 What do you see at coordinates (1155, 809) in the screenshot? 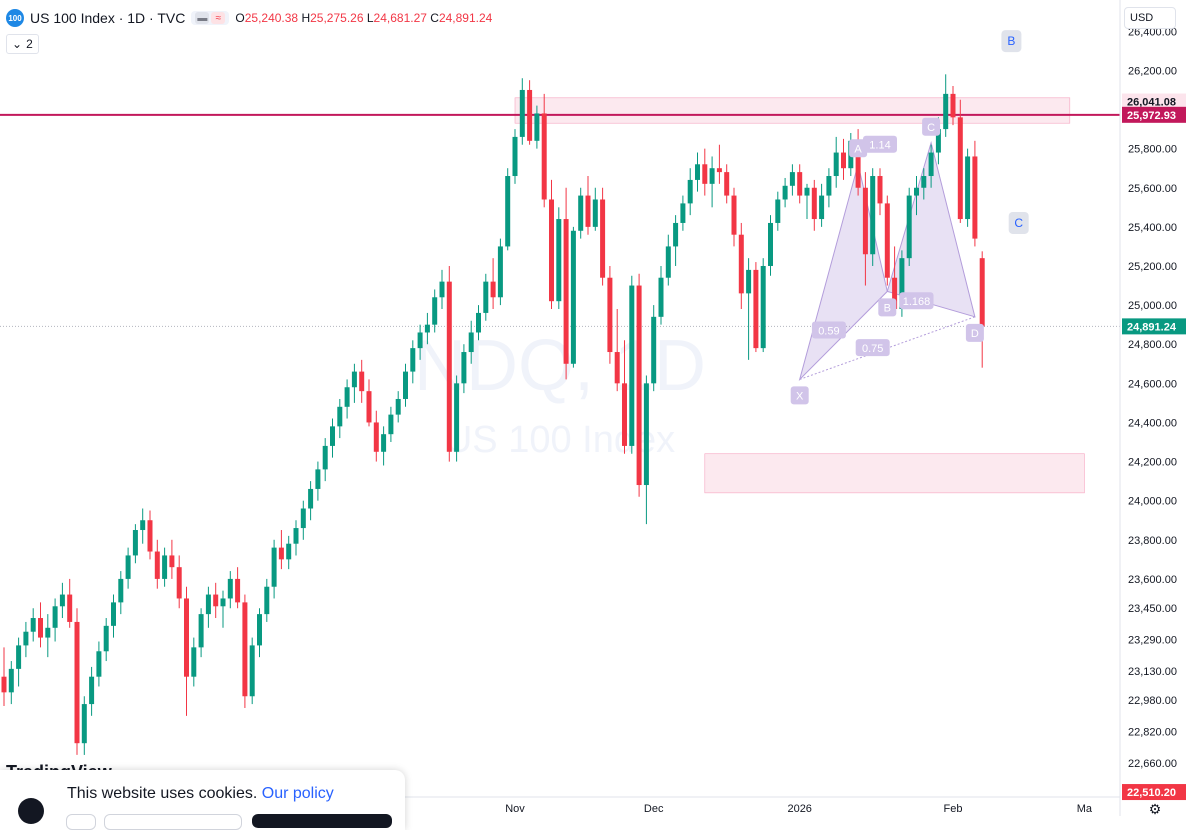
I see `gear-icon: ⚙` at bounding box center [1155, 809].